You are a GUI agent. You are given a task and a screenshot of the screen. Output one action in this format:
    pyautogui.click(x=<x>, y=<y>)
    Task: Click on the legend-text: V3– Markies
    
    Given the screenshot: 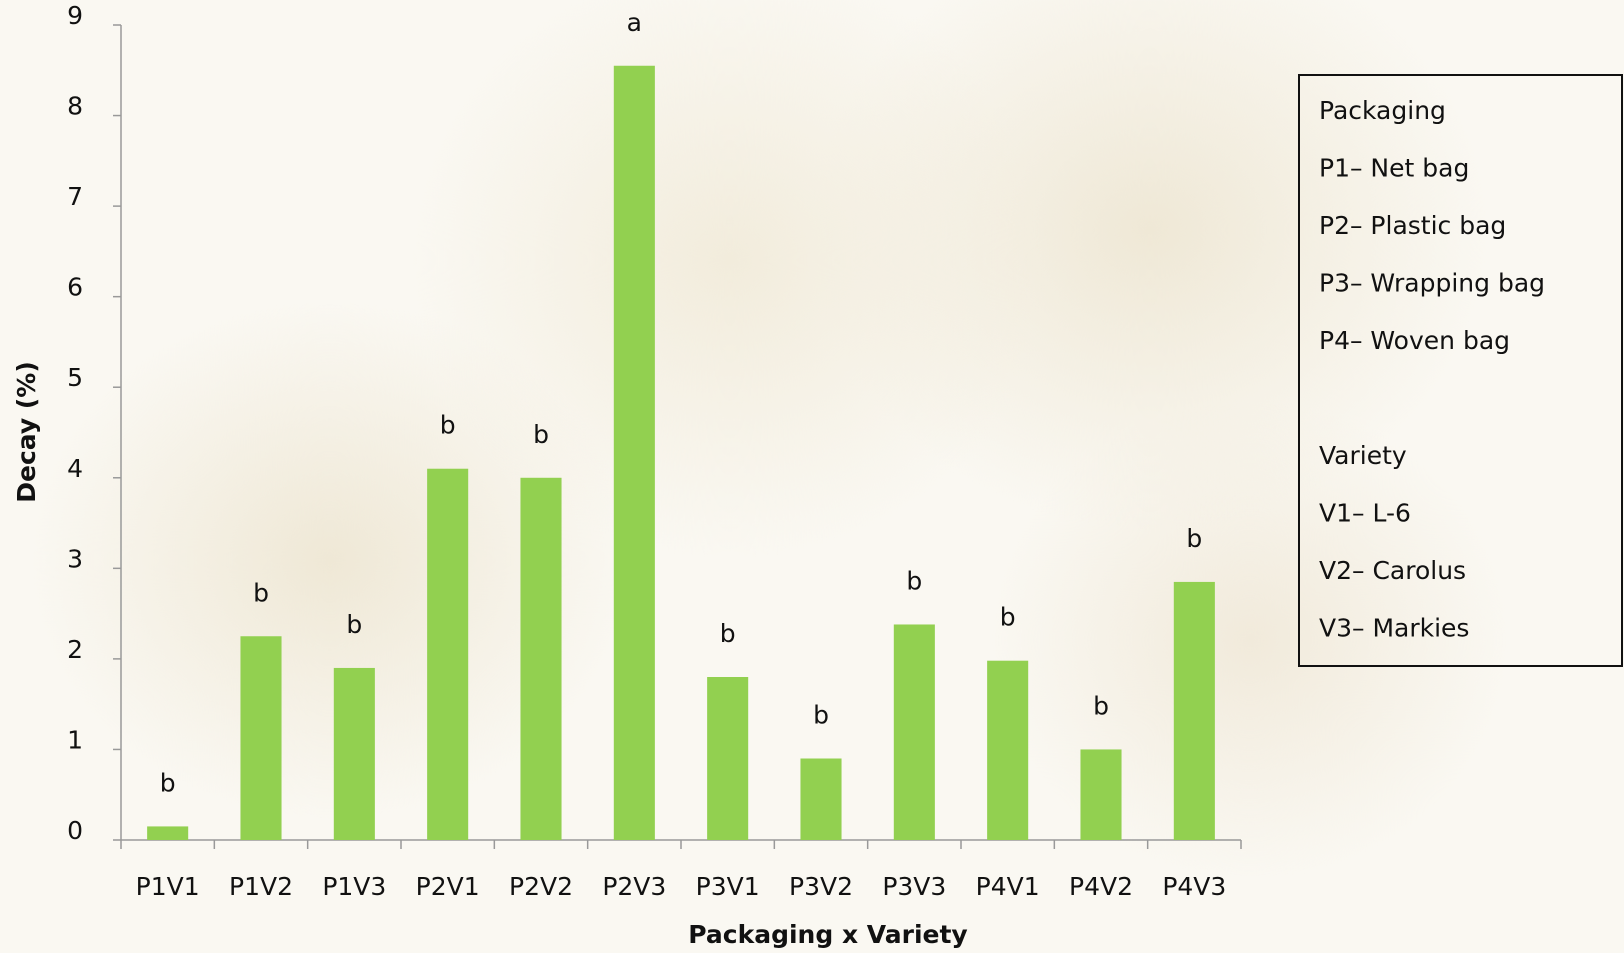 What is the action you would take?
    pyautogui.click(x=1394, y=628)
    